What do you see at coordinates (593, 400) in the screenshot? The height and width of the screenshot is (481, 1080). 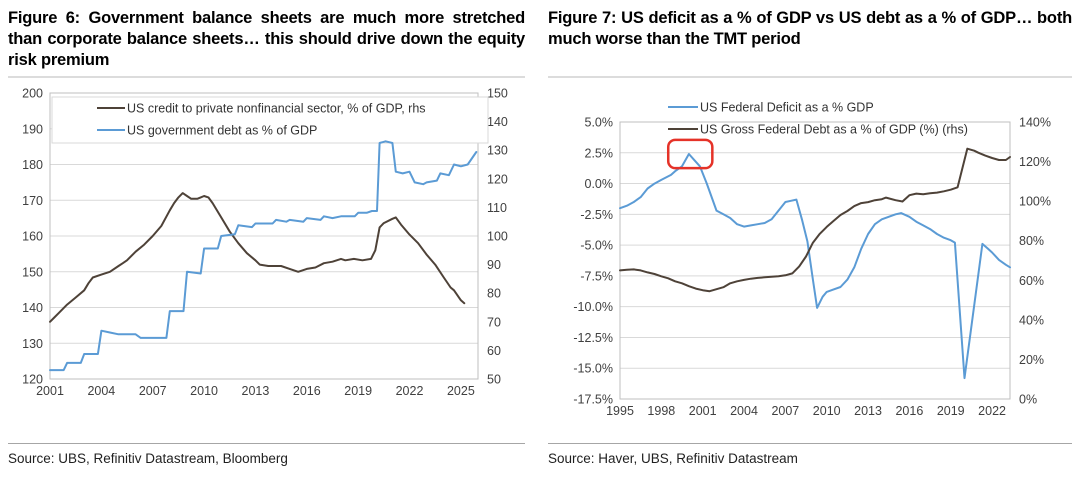 I see `y-axis-left-tick: -17.5%` at bounding box center [593, 400].